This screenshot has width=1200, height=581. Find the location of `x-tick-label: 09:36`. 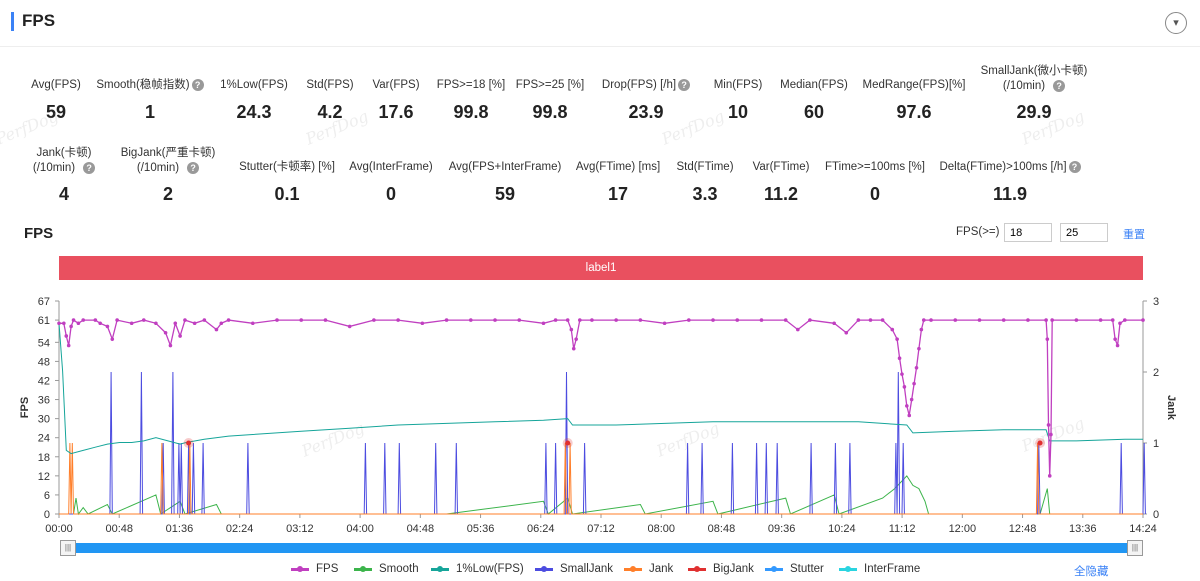

x-tick-label: 09:36 is located at coordinates (782, 529).